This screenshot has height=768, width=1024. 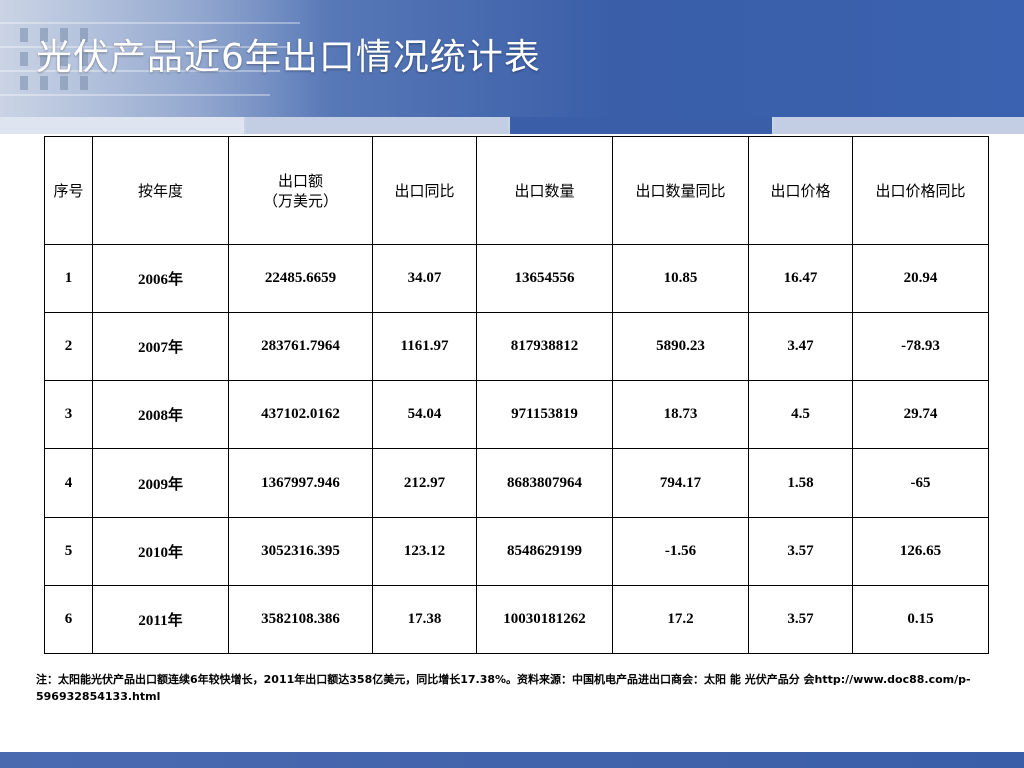 I want to click on table-cell: 4, so click(x=68, y=483).